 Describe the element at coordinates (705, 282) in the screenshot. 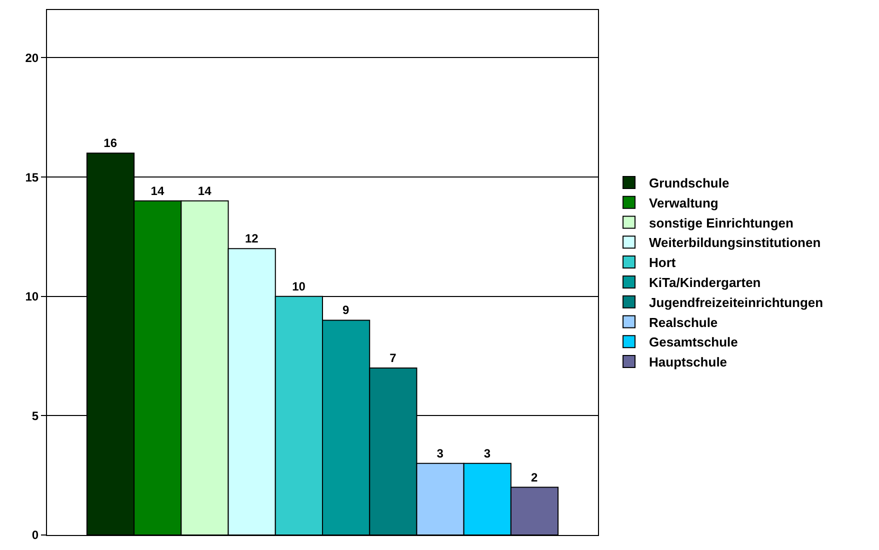

I see `legend-label: KiTa/Kindergarten` at that location.